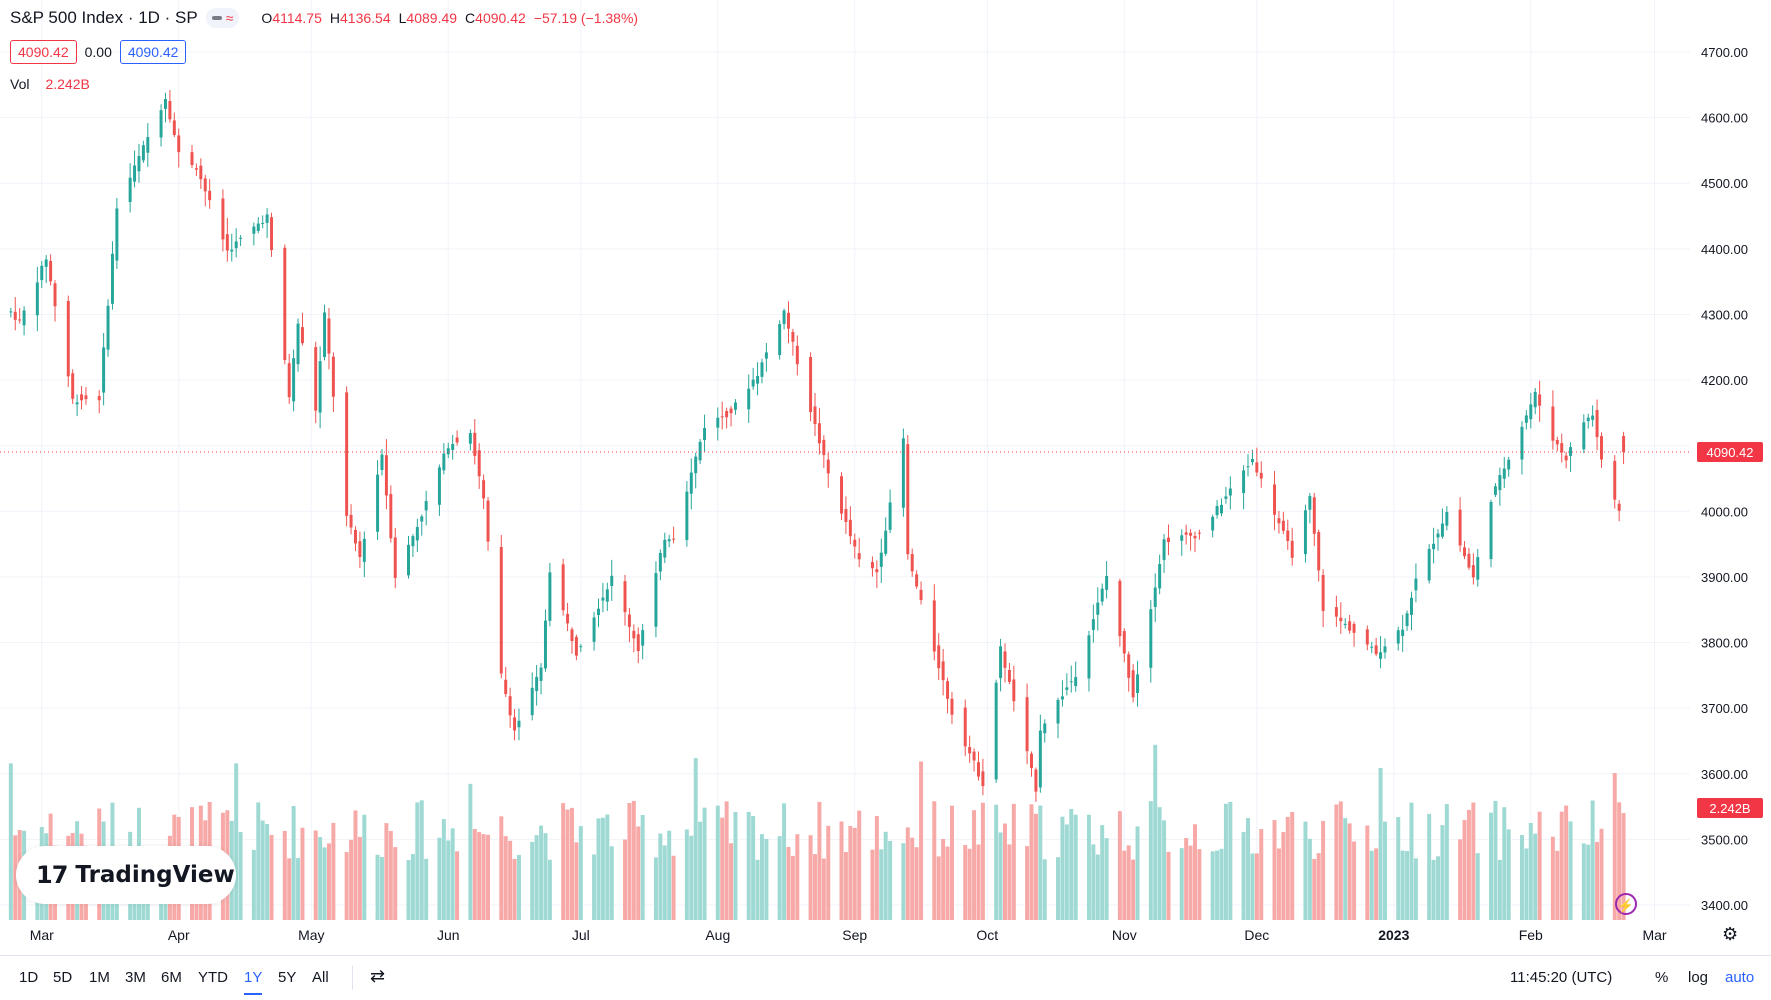 This screenshot has height=1000, width=1771. What do you see at coordinates (1662, 977) in the screenshot?
I see `percent-toggle: %` at bounding box center [1662, 977].